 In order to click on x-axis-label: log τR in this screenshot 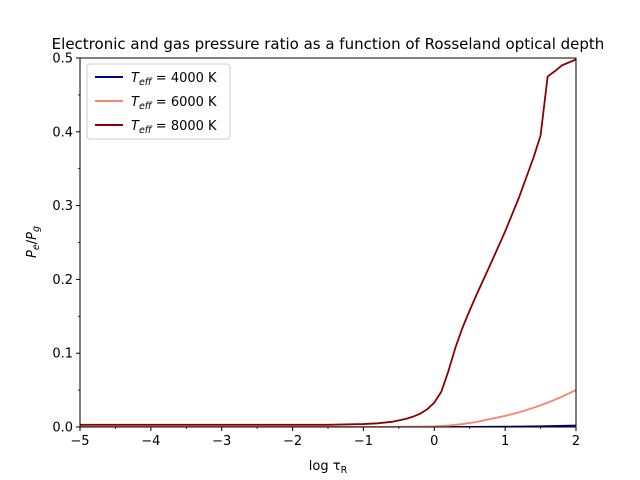, I will do `click(328, 467)`.